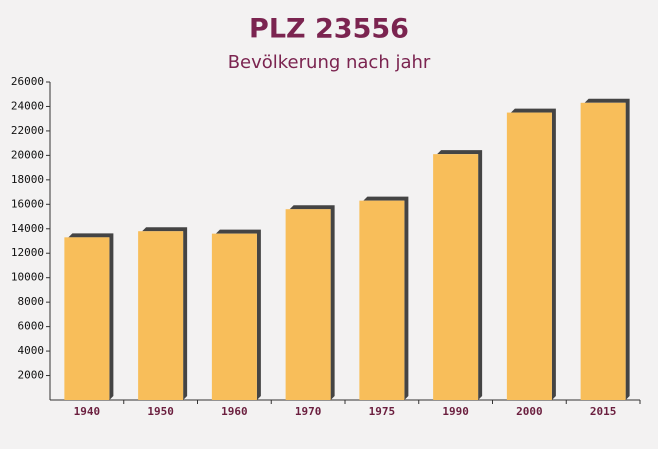 The image size is (658, 449). I want to click on y-tick-label: 2000, so click(31, 375).